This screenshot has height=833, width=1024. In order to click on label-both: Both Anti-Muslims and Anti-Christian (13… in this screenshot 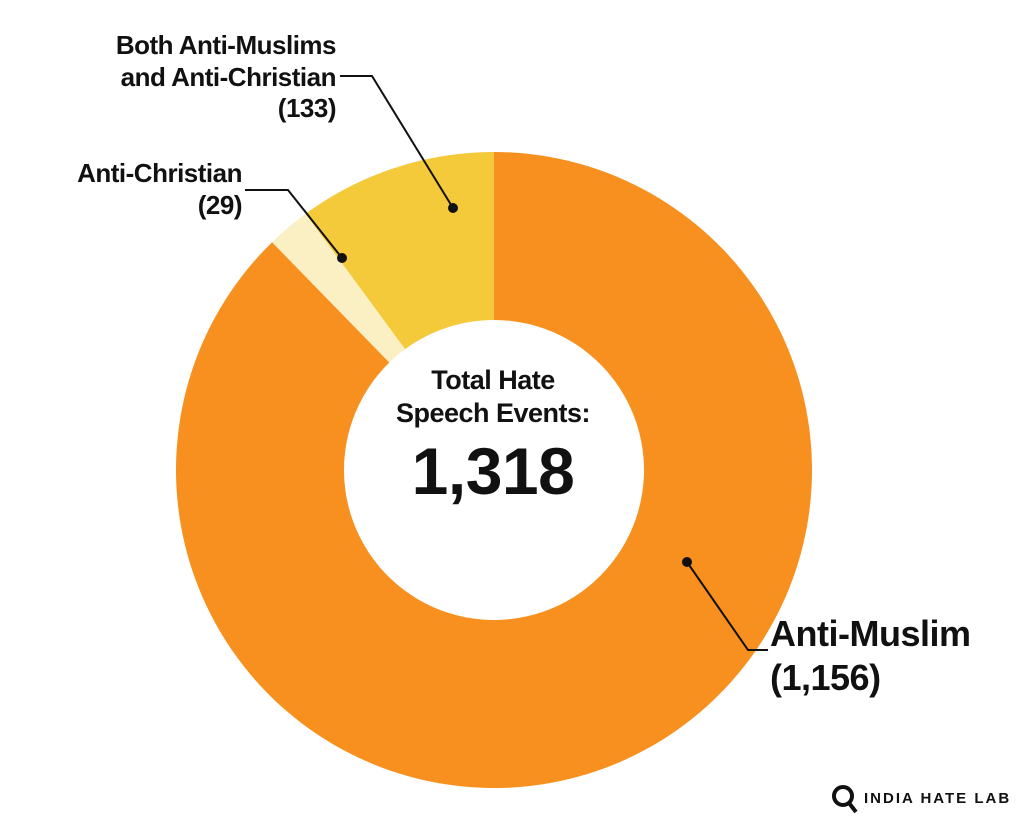, I will do `click(221, 77)`.